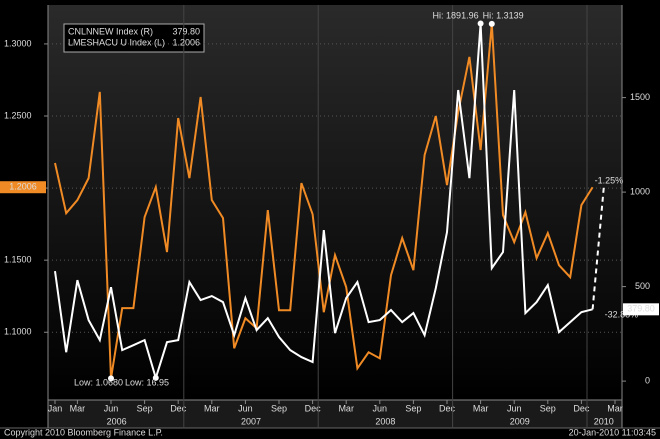 This screenshot has width=660, height=439. I want to click on legend-label: LMESHACU U Index (L), so click(116, 42).